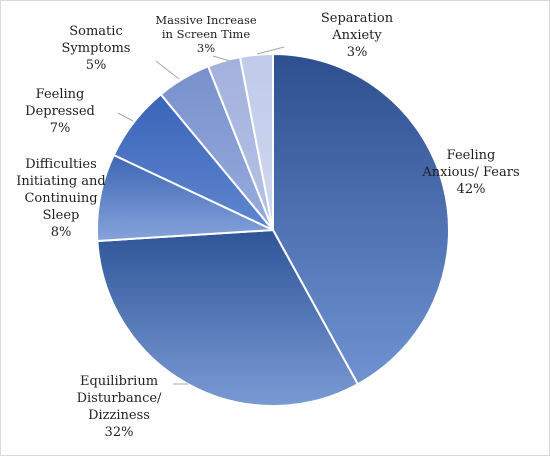  Describe the element at coordinates (119, 398) in the screenshot. I see `slice-category-label: Disturbance/` at that location.